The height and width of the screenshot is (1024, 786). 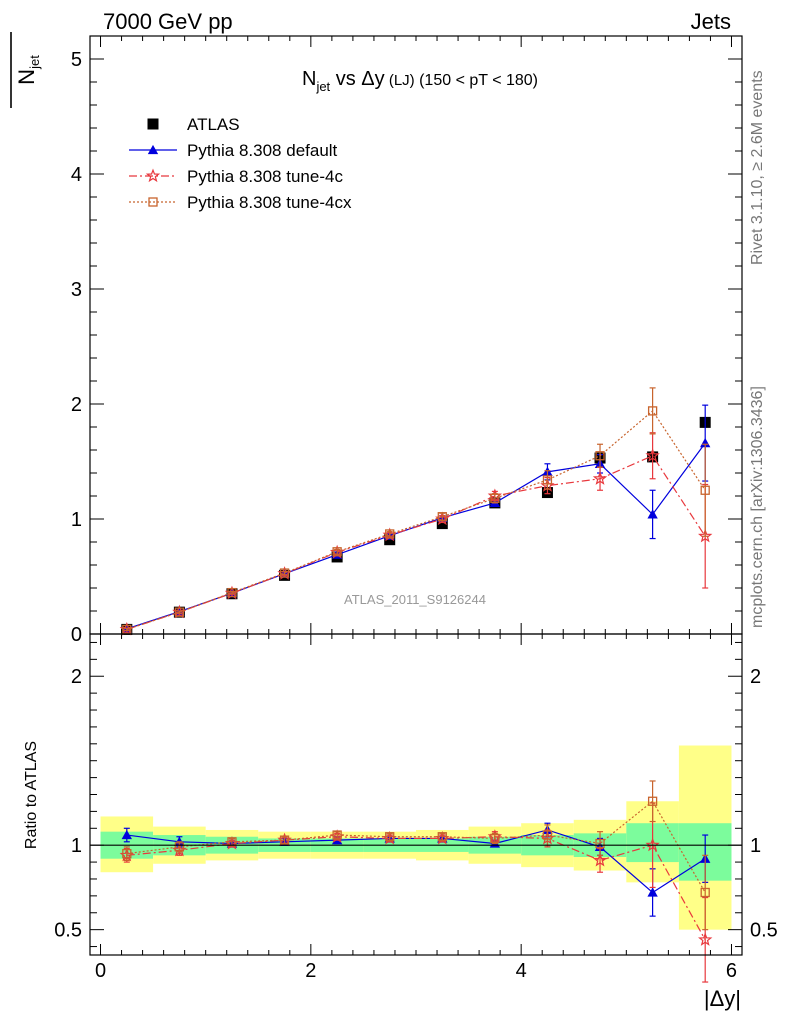 I want to click on svg-text: Njet, so click(x=28, y=70).